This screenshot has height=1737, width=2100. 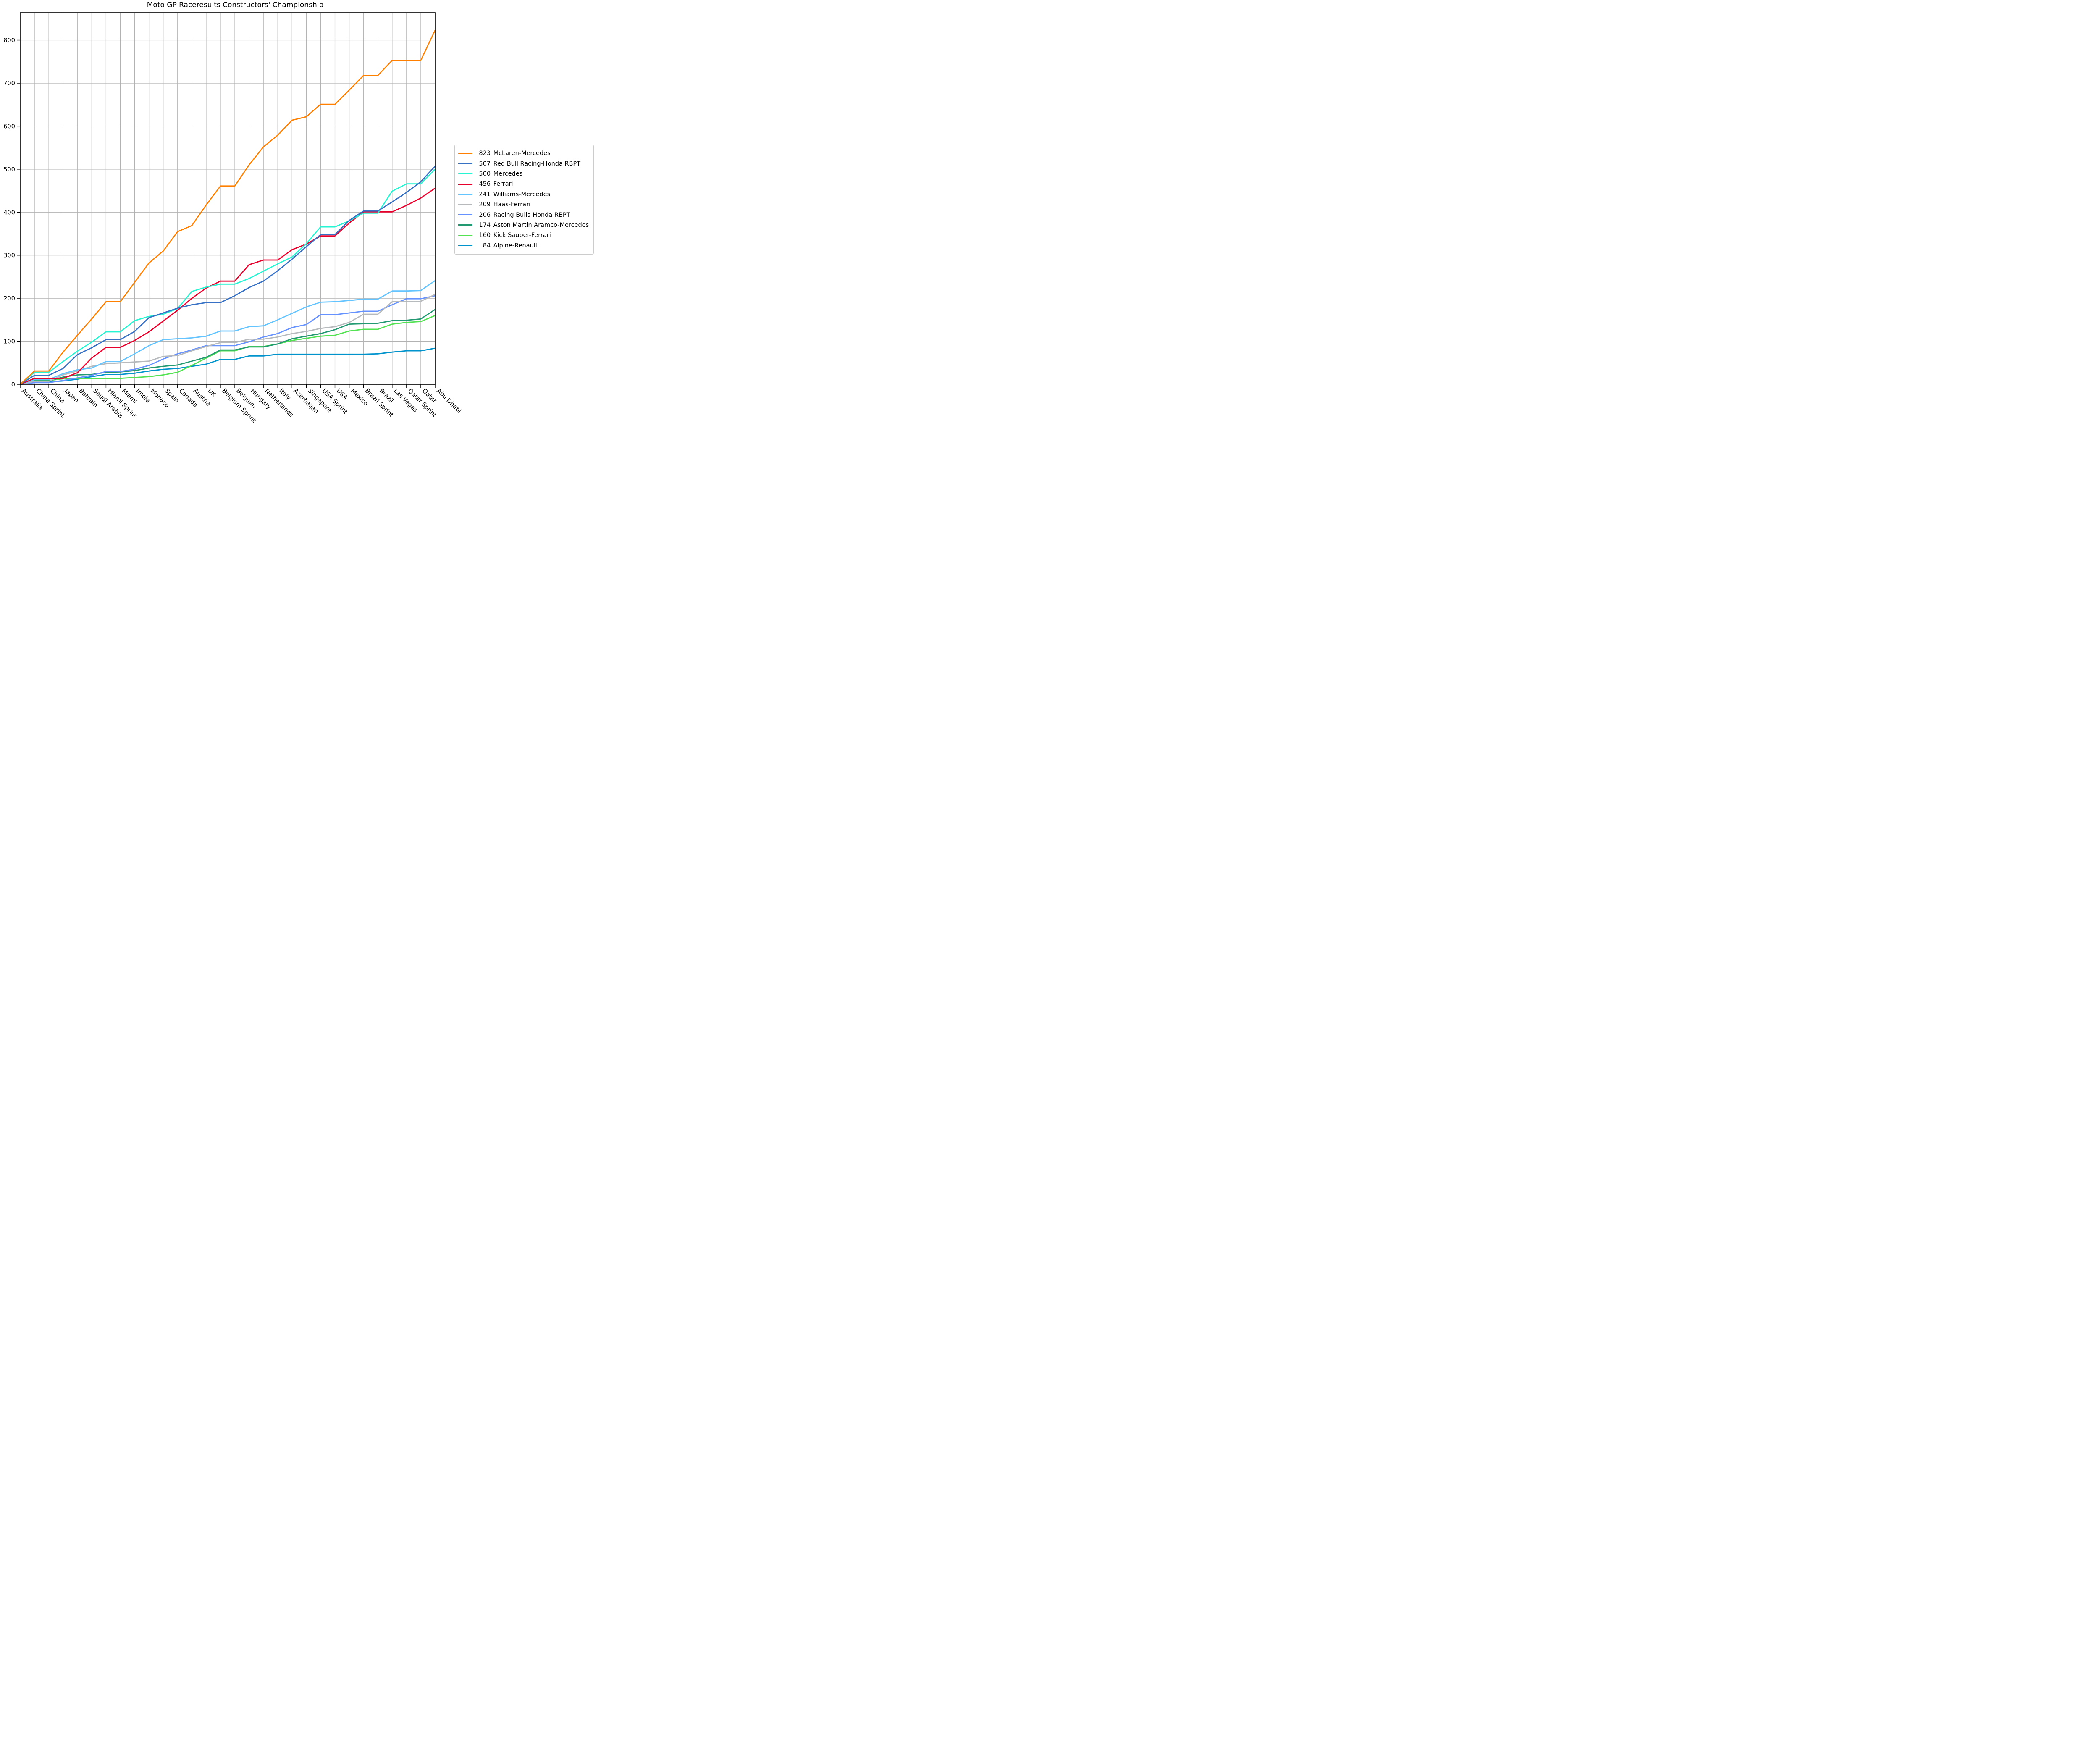 What do you see at coordinates (515, 246) in the screenshot?
I see `legend-team-name: Alpine-Renault` at bounding box center [515, 246].